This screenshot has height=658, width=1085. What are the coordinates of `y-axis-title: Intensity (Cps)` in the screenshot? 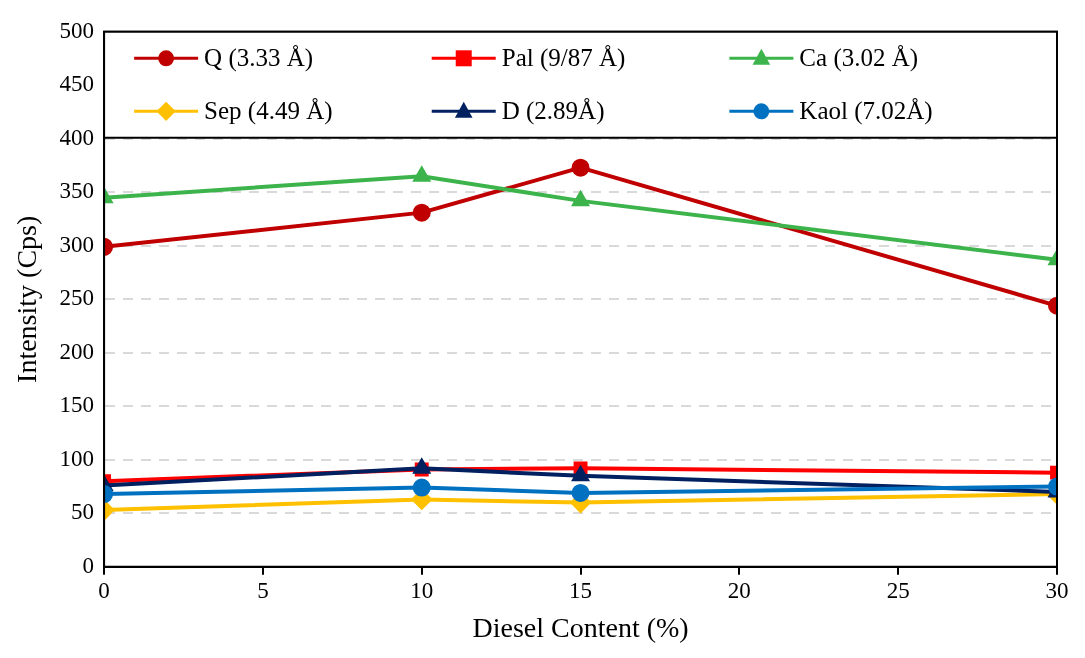 It's located at (27, 299).